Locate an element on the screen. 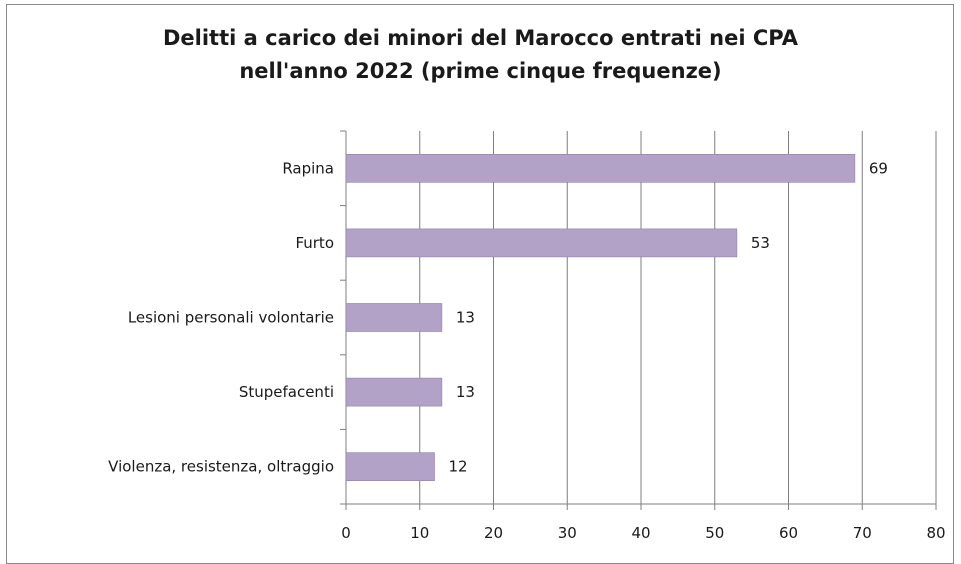 The width and height of the screenshot is (961, 564). value-label-4: 13 is located at coordinates (465, 392).